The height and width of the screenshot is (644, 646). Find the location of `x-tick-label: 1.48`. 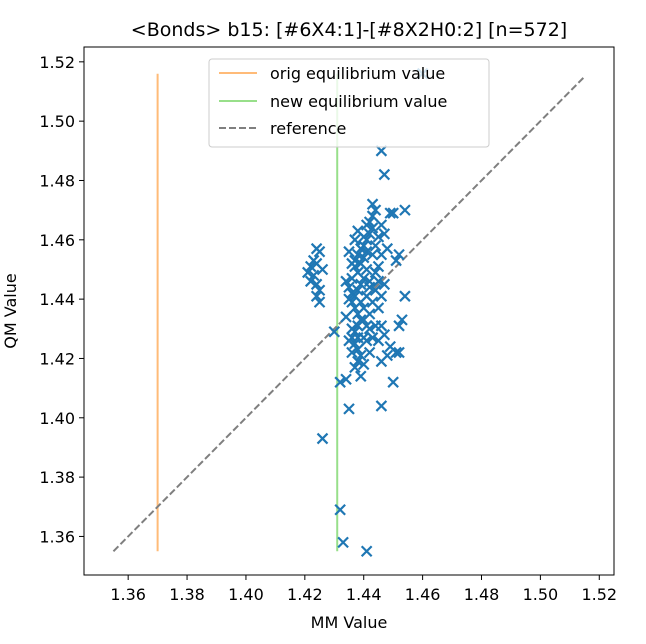

x-tick-label: 1.48 is located at coordinates (482, 594).